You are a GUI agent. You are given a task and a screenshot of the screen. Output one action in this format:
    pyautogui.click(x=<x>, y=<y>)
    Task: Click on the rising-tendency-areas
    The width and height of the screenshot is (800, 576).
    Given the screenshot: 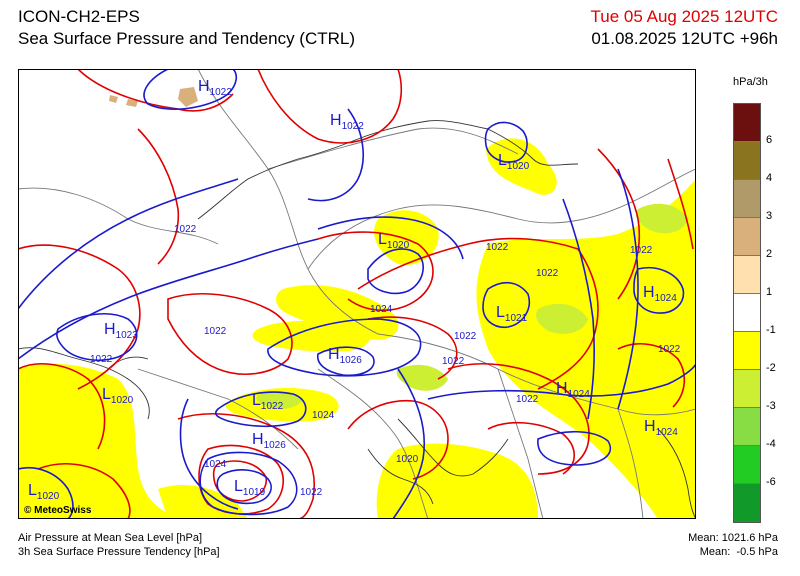 What is the action you would take?
    pyautogui.click(x=153, y=97)
    